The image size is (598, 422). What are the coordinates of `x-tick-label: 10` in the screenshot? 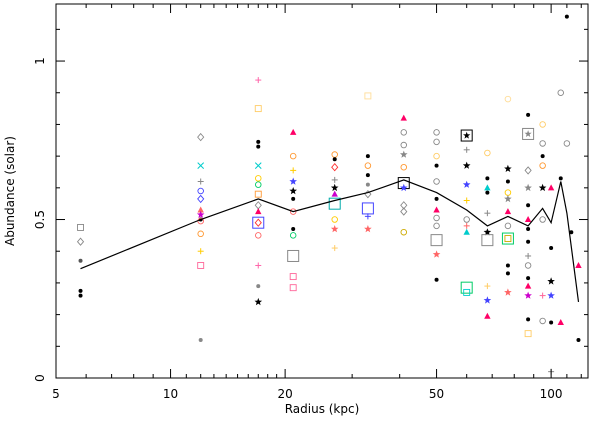 It's located at (170, 394).